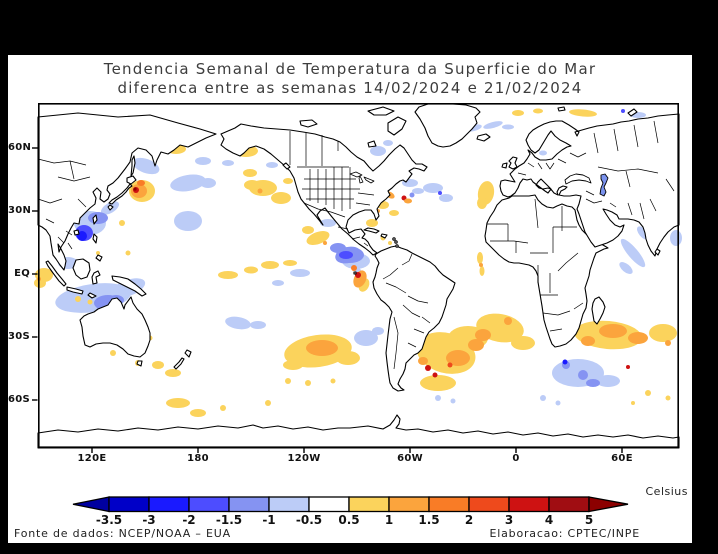 Image resolution: width=718 pixels, height=554 pixels. What do you see at coordinates (22, 273) in the screenshot?
I see `lat-label-eq: EQ` at bounding box center [22, 273].